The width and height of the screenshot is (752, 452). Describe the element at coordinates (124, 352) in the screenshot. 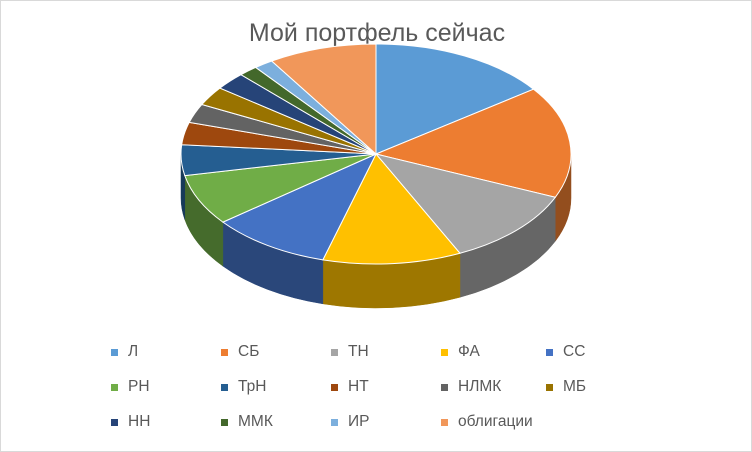

I see `legend-item: Л` at that location.